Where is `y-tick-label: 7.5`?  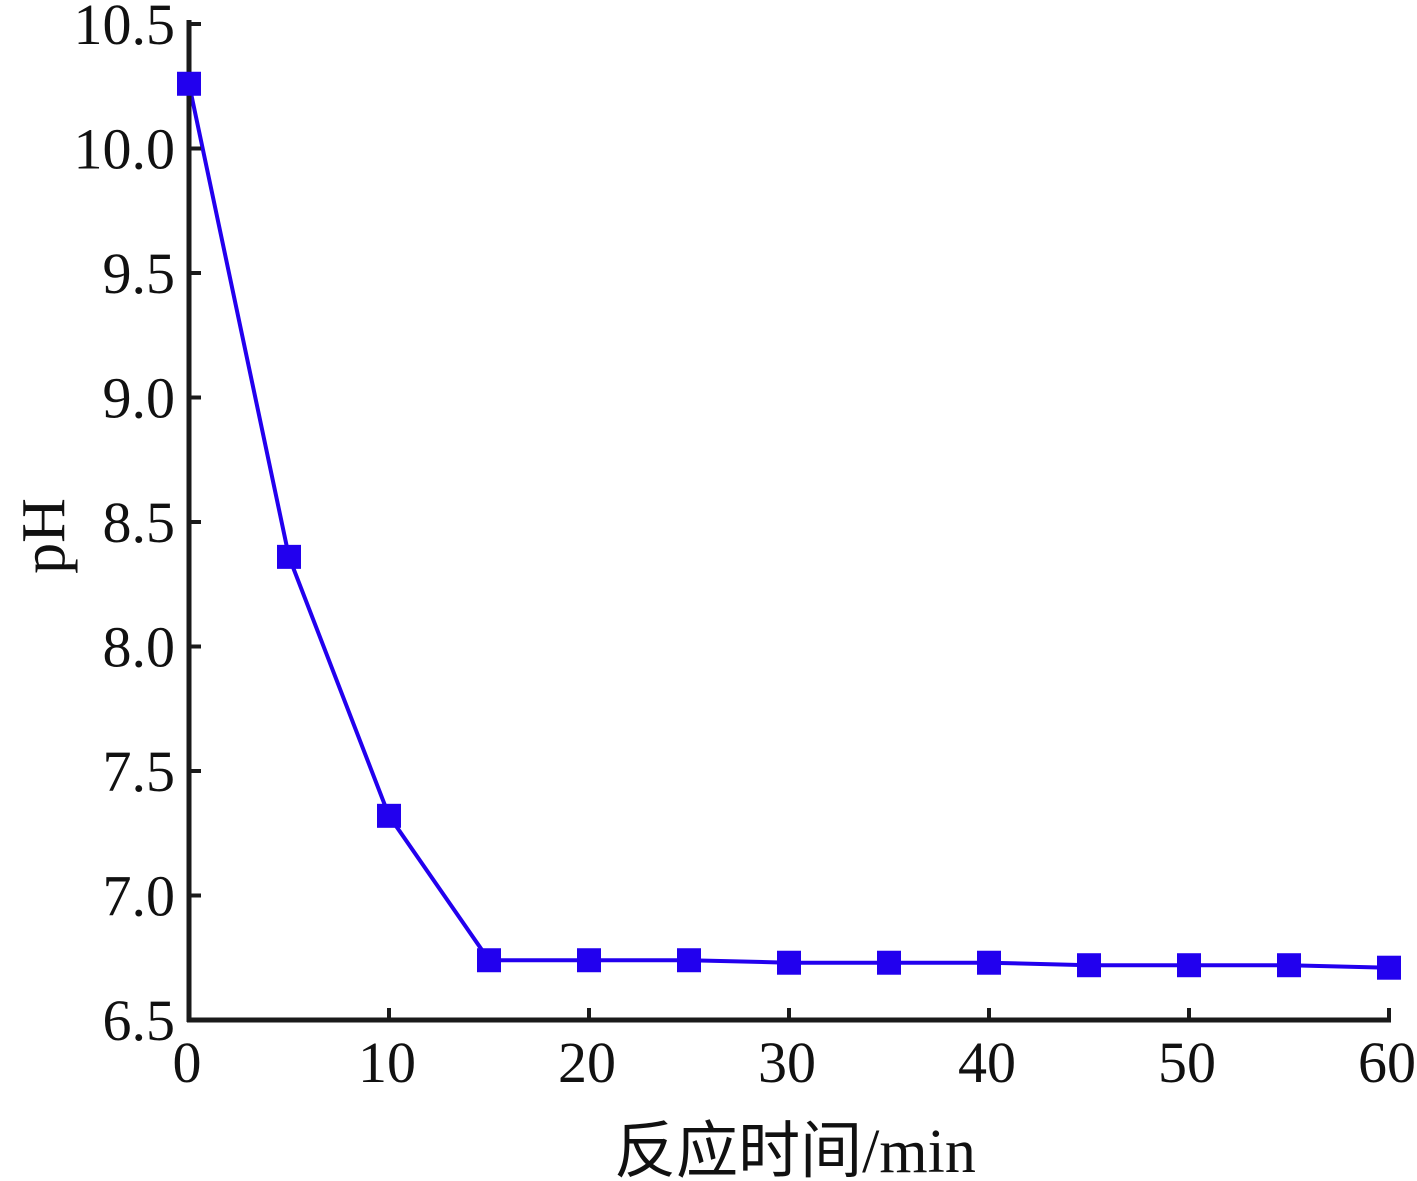 y-tick-label: 7.5 is located at coordinates (139, 771).